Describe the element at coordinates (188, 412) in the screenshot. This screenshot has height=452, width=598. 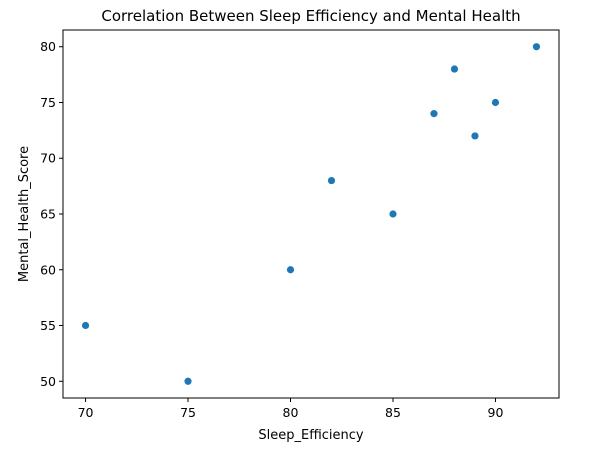
I see `x-tick-label: 75` at that location.